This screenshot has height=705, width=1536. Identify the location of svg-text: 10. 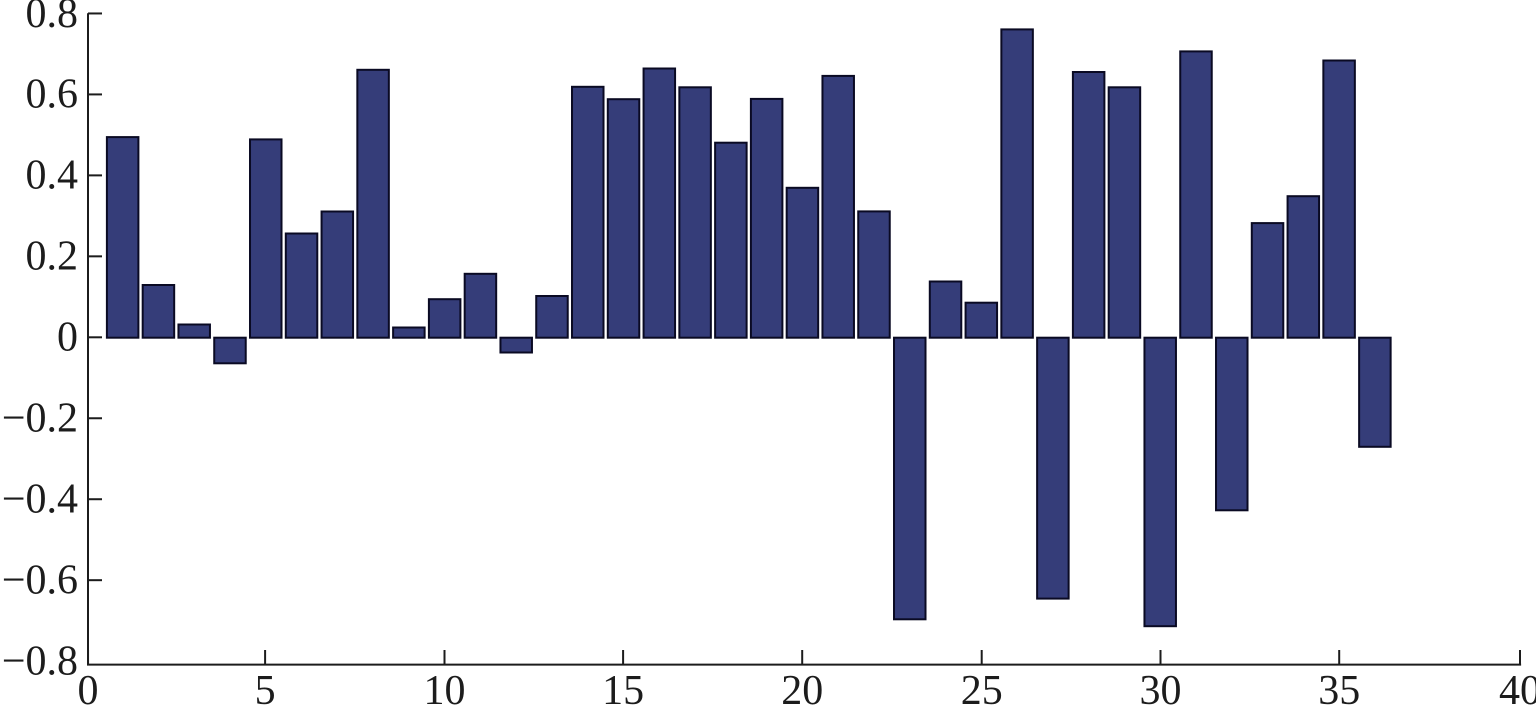
(445, 686).